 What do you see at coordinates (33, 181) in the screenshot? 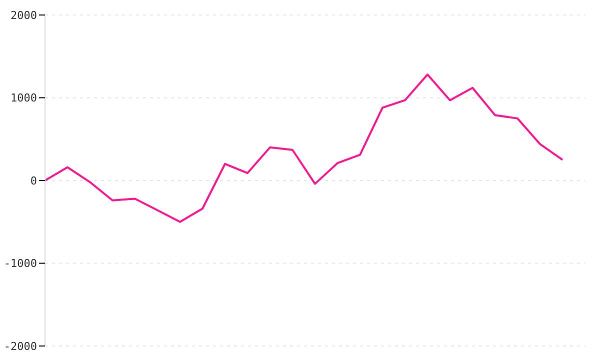
I see `y-tick-label: 0` at bounding box center [33, 181].